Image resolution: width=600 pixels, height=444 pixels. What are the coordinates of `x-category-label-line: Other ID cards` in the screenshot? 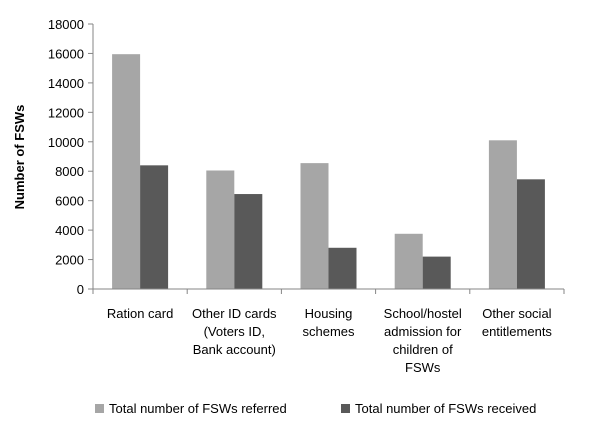 It's located at (234, 313).